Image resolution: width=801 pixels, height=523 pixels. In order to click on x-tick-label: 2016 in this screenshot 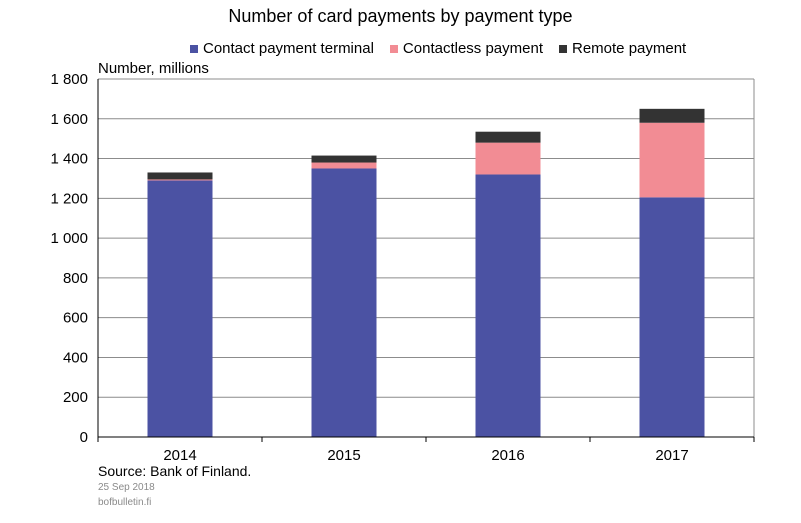, I will do `click(507, 455)`.